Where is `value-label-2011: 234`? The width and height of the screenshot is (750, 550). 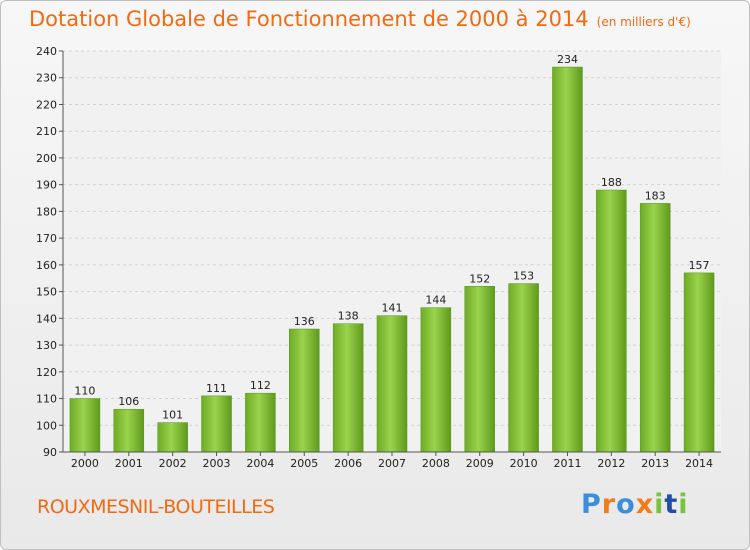 value-label-2011: 234 is located at coordinates (567, 59).